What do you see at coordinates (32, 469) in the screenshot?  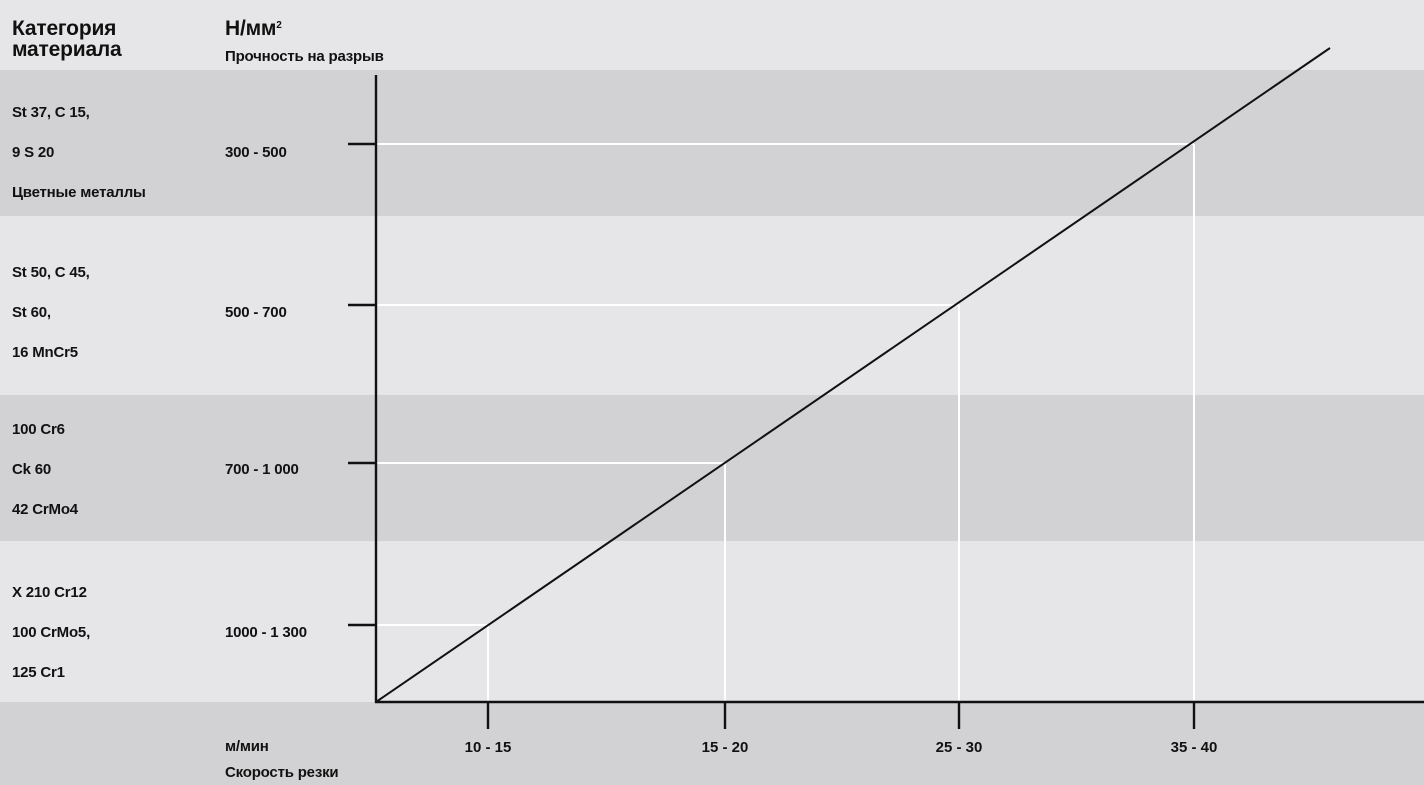 I see `material-r3-l2: Ck 60` at bounding box center [32, 469].